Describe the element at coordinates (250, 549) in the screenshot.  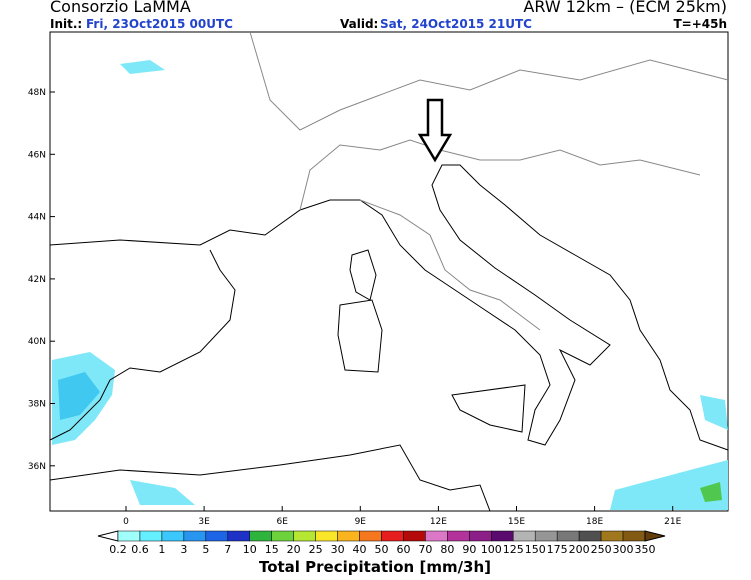
I see `colorbar-label: 10` at that location.